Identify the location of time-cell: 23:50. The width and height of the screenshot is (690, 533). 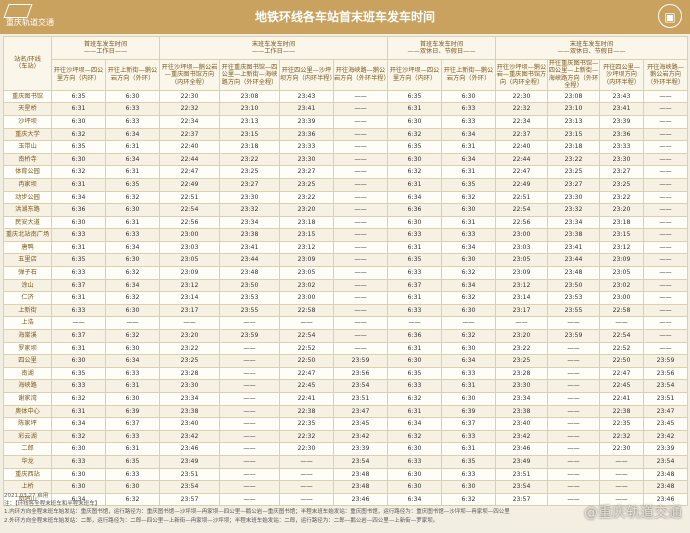
(573, 285).